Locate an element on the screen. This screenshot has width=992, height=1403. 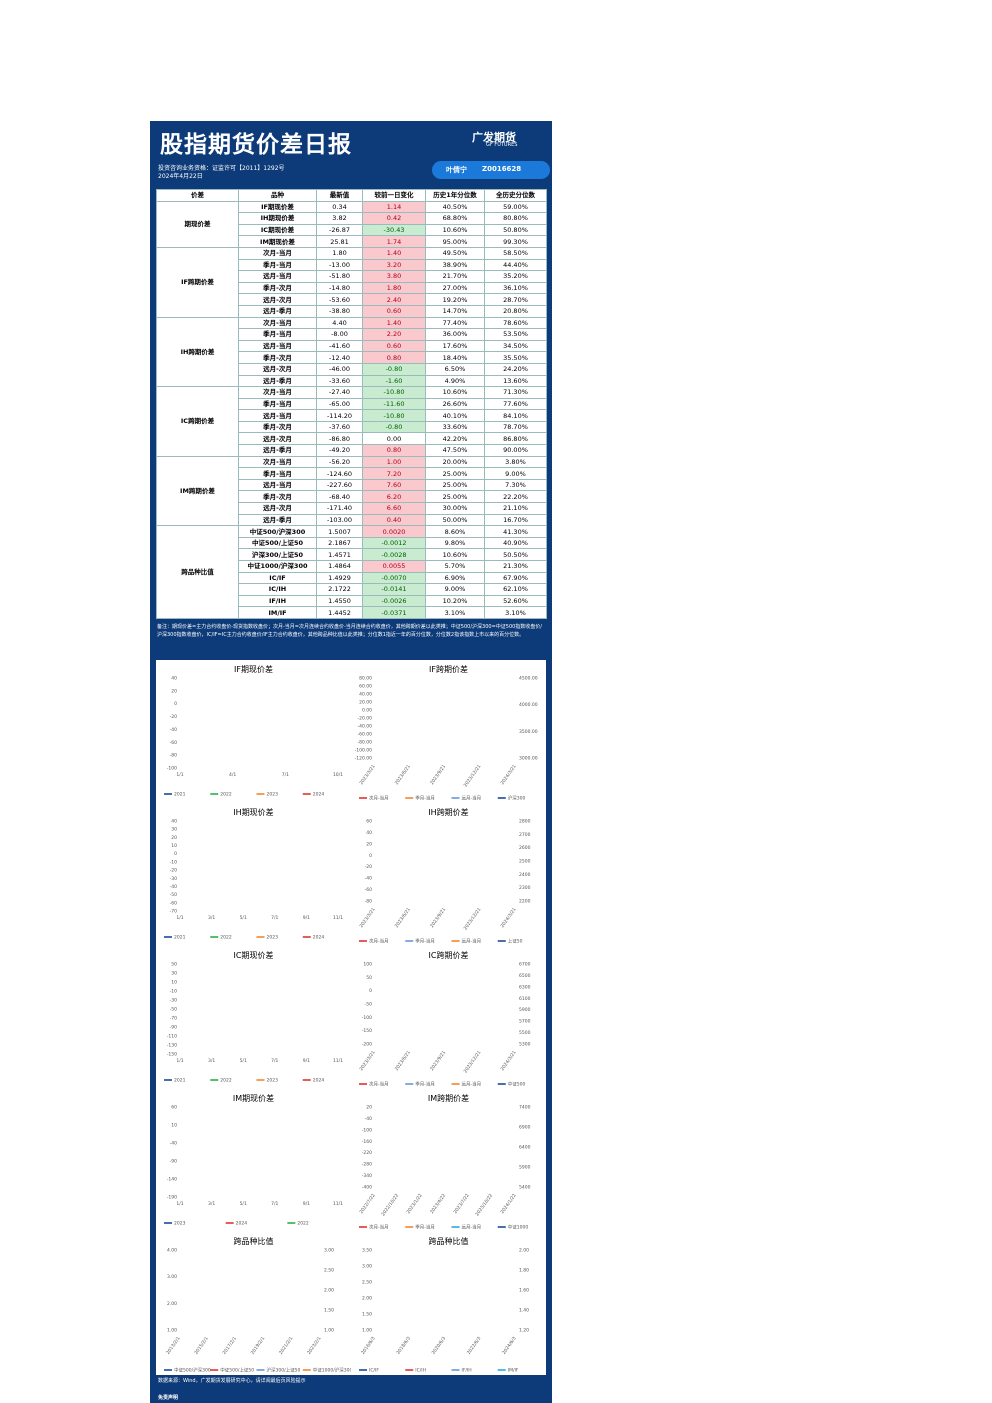
item-name: IC期现价差 is located at coordinates (277, 230).